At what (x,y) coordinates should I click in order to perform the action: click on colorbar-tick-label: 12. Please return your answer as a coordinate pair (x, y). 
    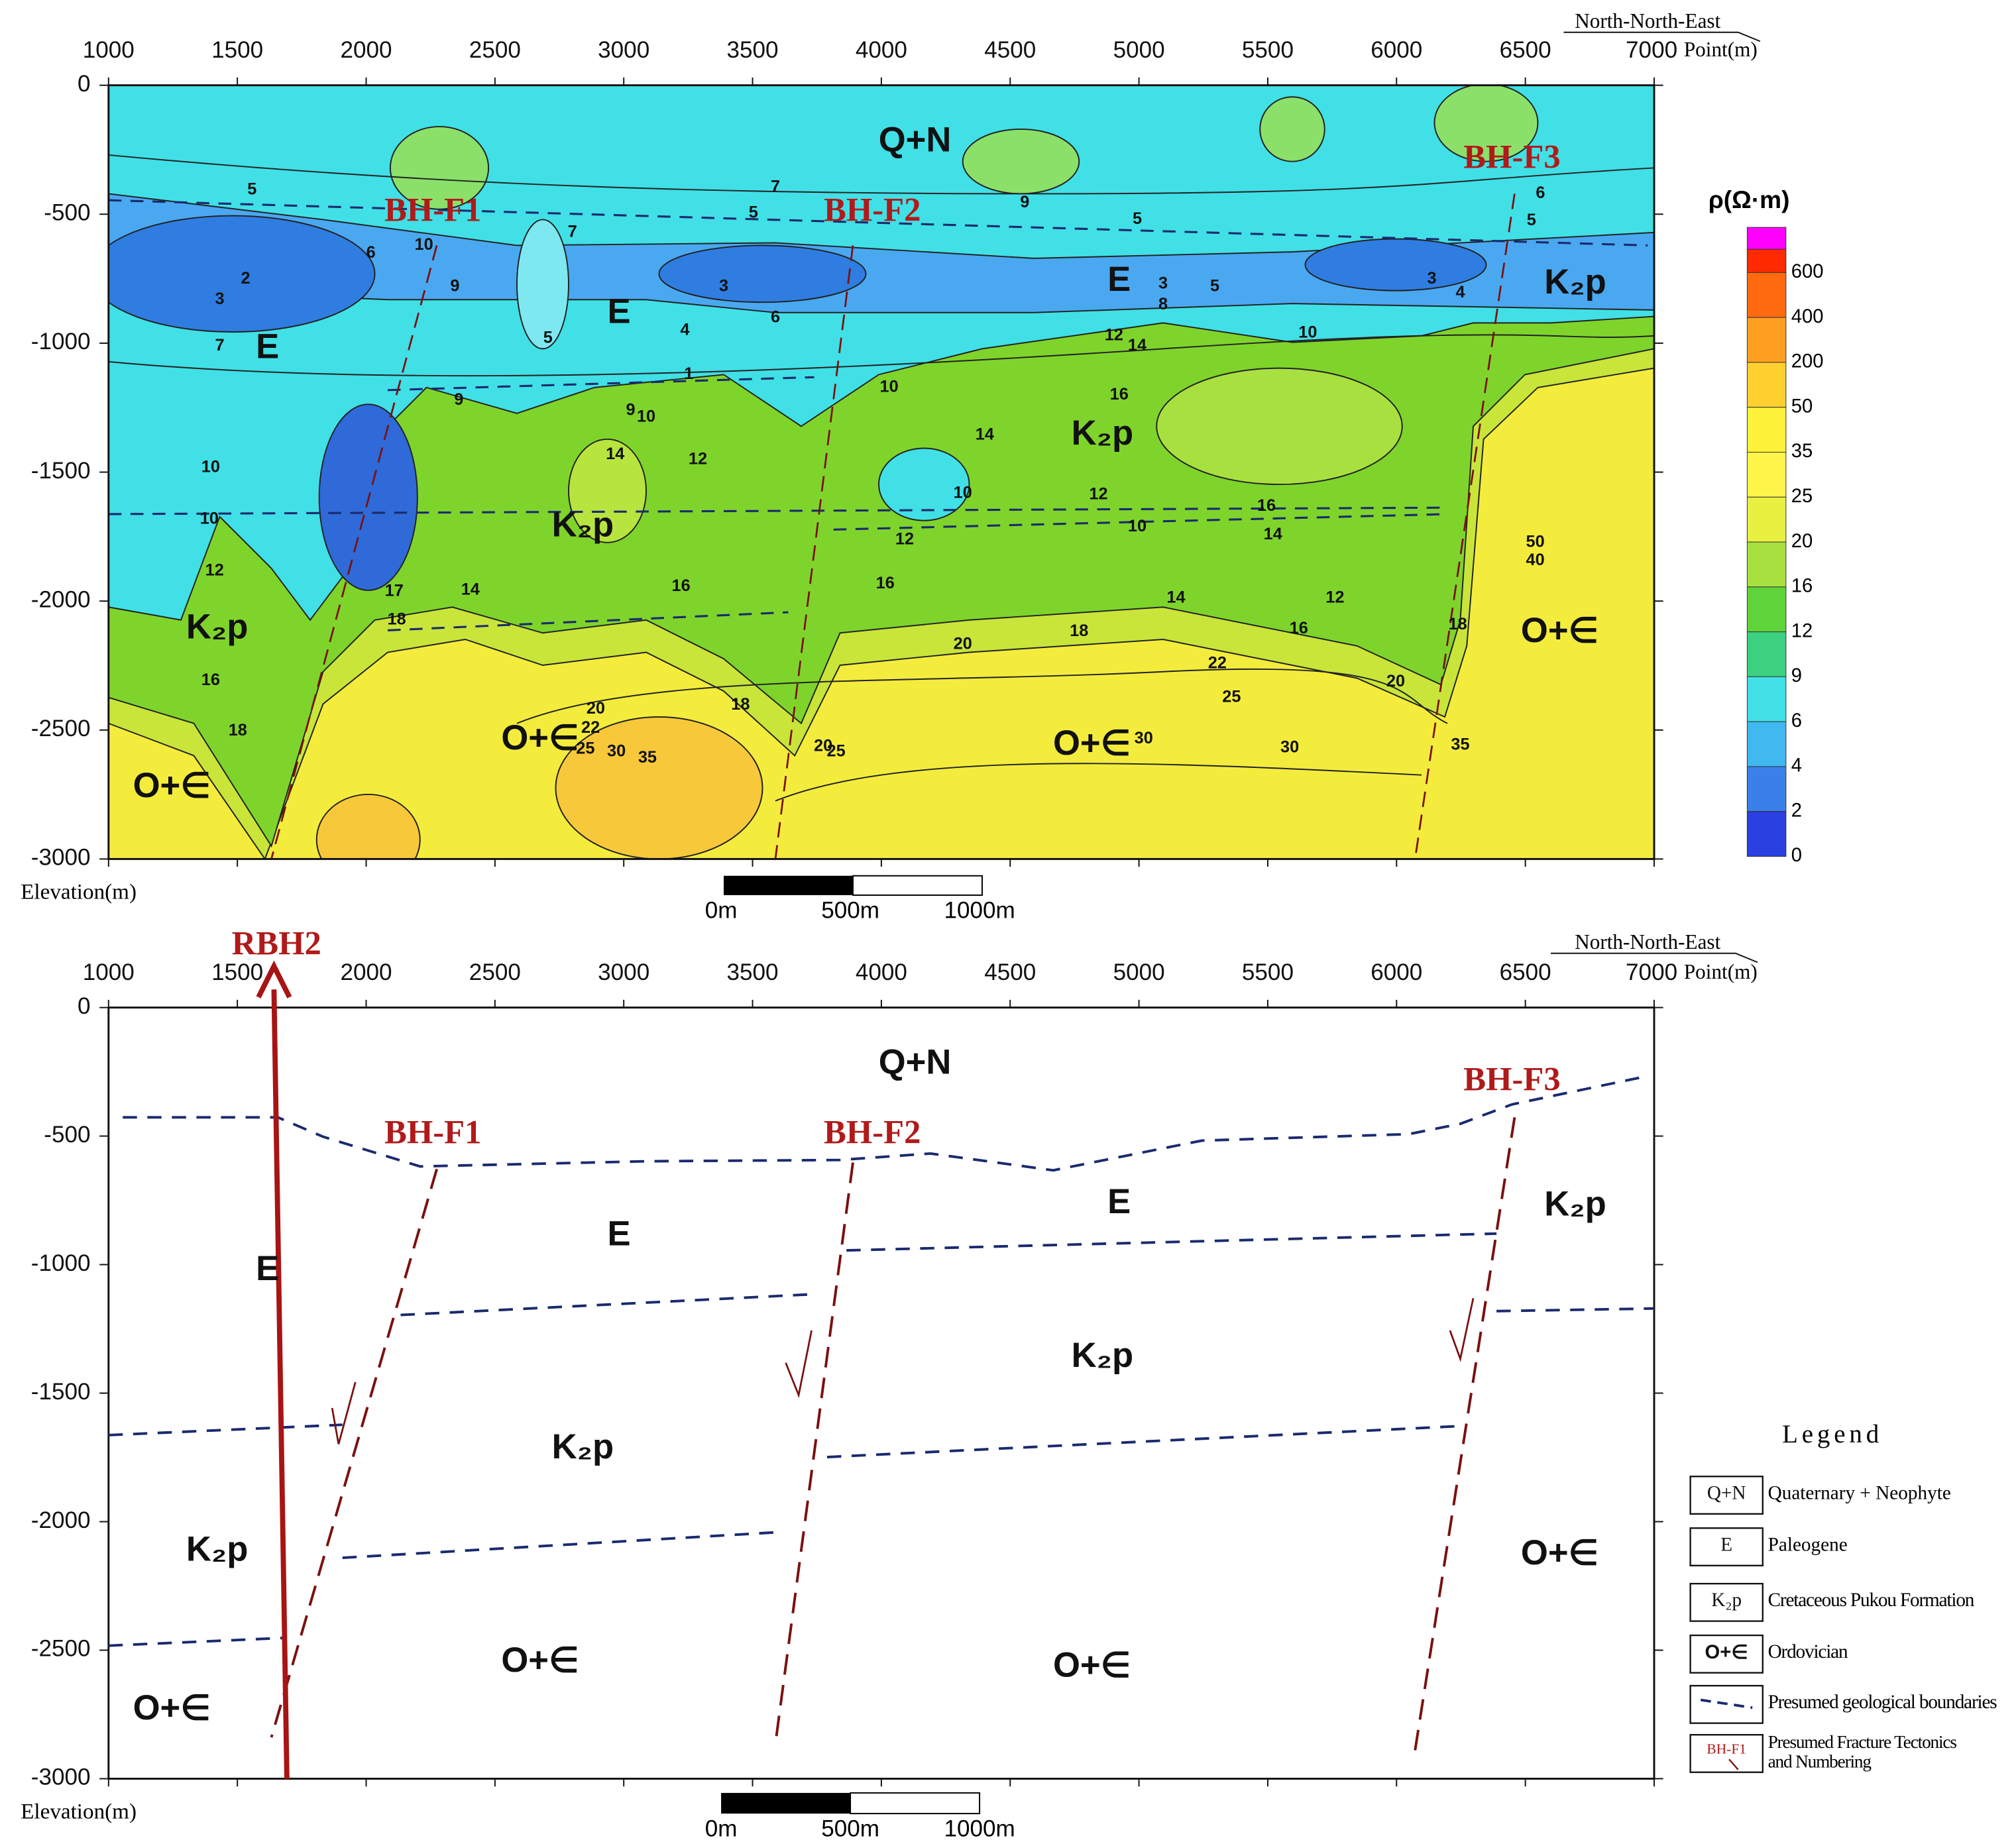
    Looking at the image, I should click on (1802, 631).